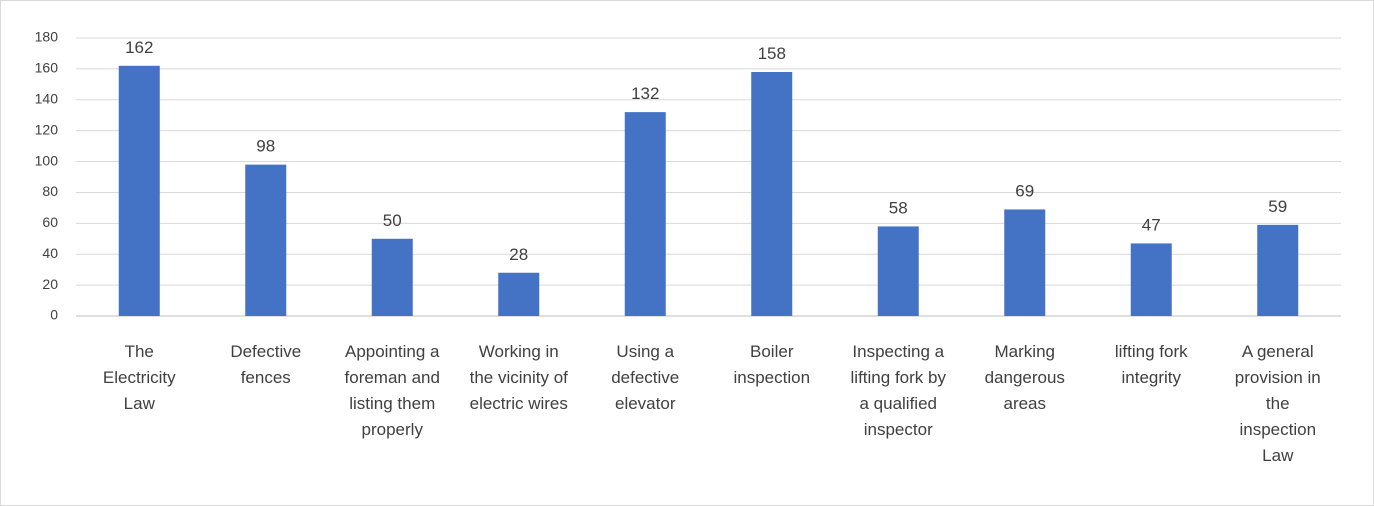 The width and height of the screenshot is (1374, 506). I want to click on y-tick-label: 180, so click(47, 37).